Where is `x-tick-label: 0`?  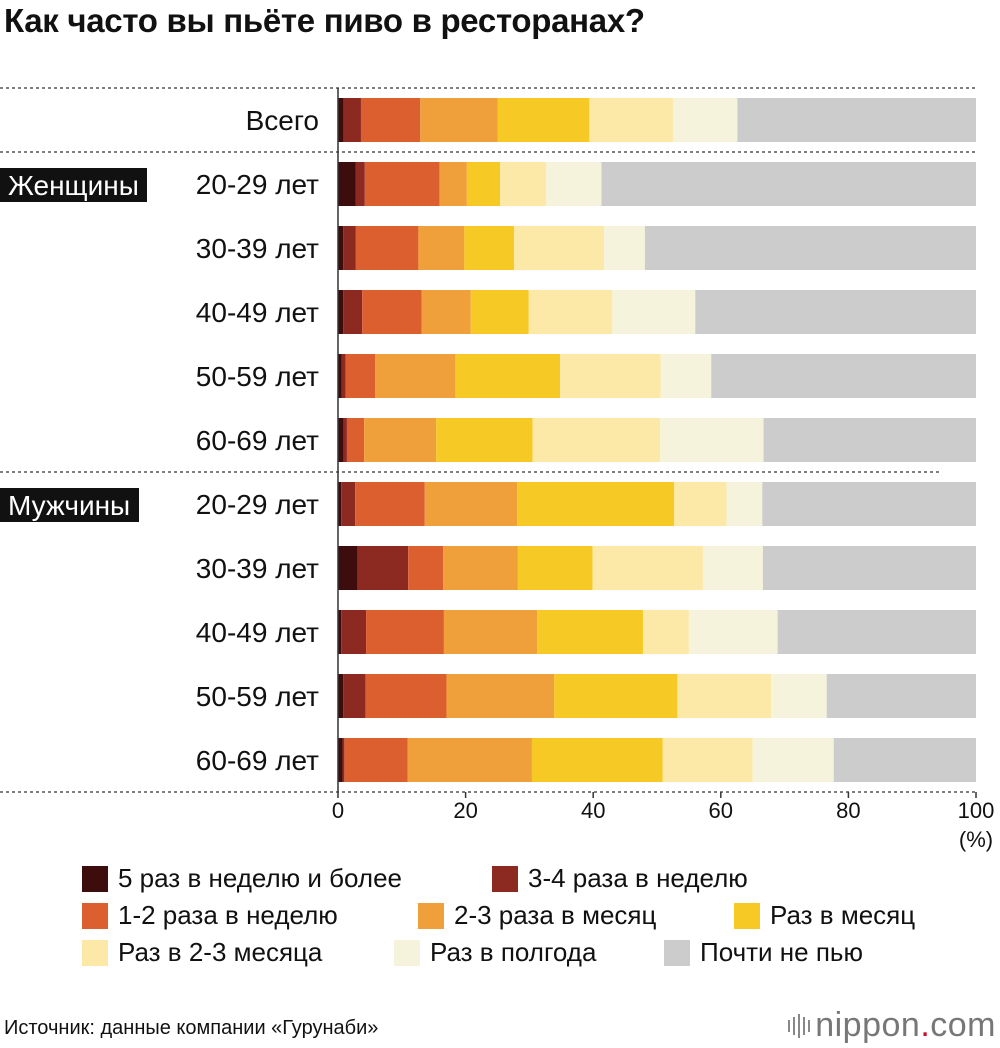
x-tick-label: 0 is located at coordinates (338, 810).